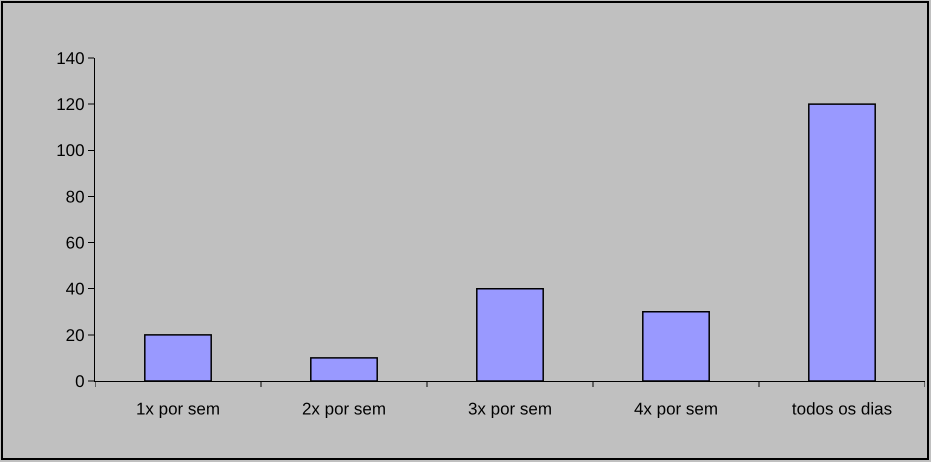 Image resolution: width=931 pixels, height=462 pixels. What do you see at coordinates (75, 243) in the screenshot?
I see `y-tick-label: 60` at bounding box center [75, 243].